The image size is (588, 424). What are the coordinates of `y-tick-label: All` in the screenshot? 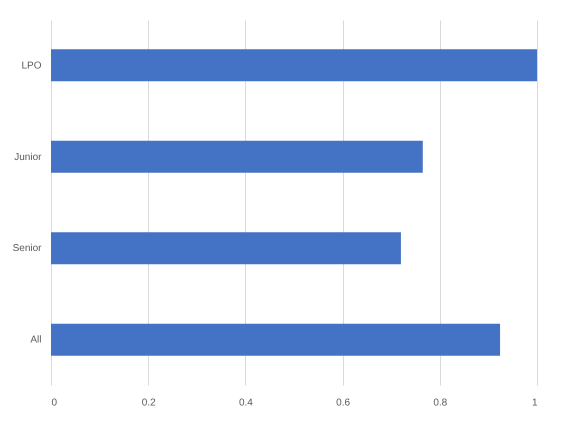 It's located at (36, 340).